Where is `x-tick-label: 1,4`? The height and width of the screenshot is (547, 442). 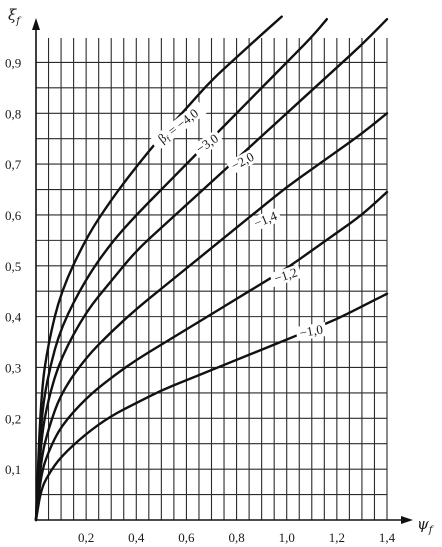 x-tick-label: 1,4 is located at coordinates (387, 537).